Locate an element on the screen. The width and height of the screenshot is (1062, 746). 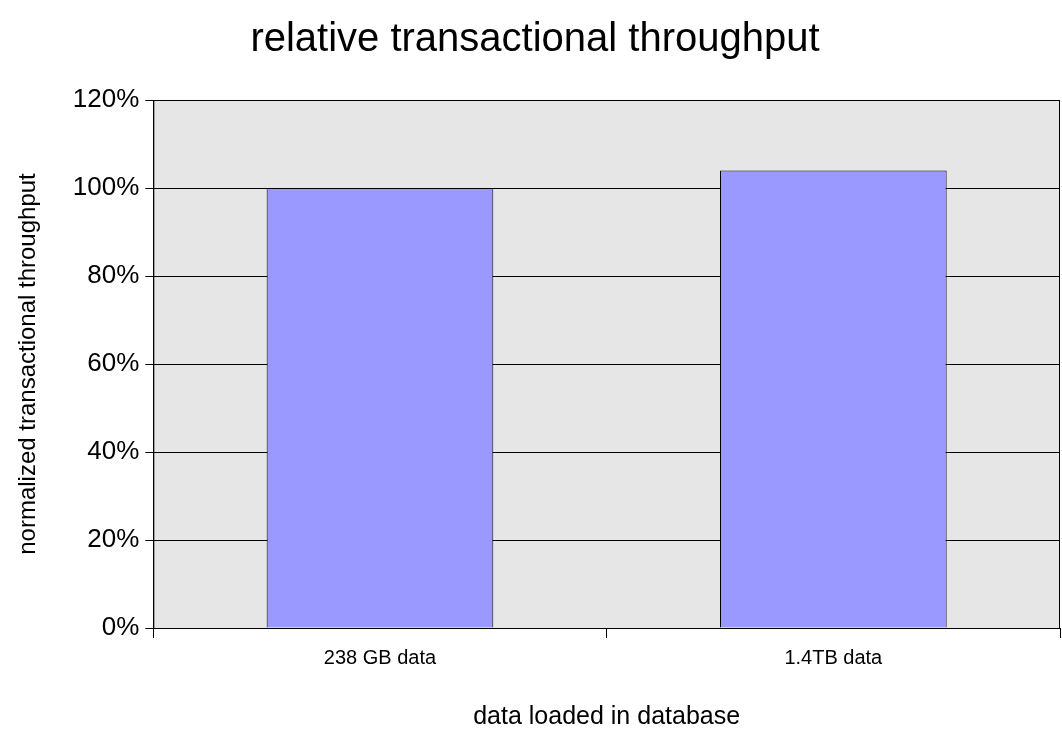
x-axis-title: data loaded in database is located at coordinates (607, 714).